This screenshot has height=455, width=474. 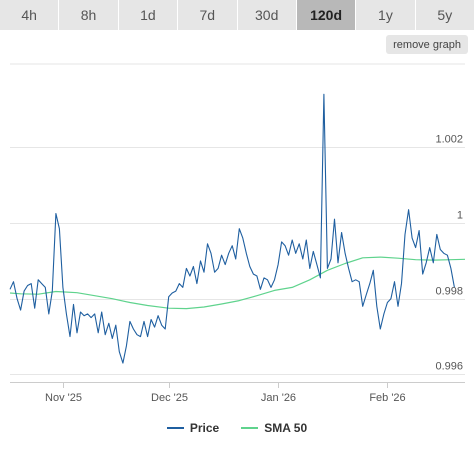 I want to click on range-tab-4h: 4h, so click(x=30, y=15).